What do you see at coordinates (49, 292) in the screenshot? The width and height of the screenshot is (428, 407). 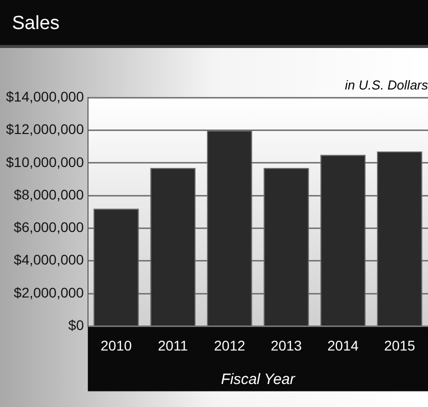 I see `y-tick-label: $2,000,000` at bounding box center [49, 292].